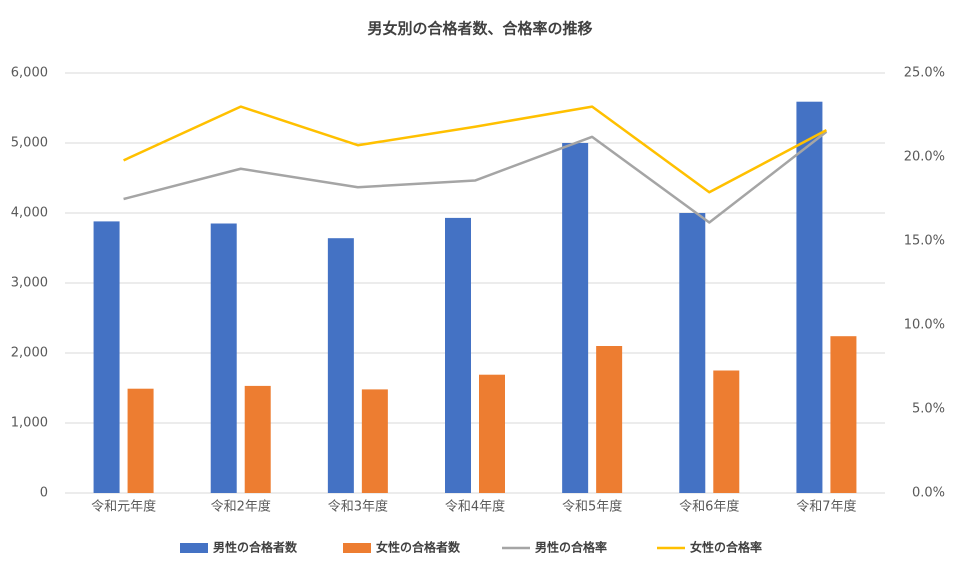  Describe the element at coordinates (928, 409) in the screenshot. I see `y2-tick-label: 5.0%` at that location.